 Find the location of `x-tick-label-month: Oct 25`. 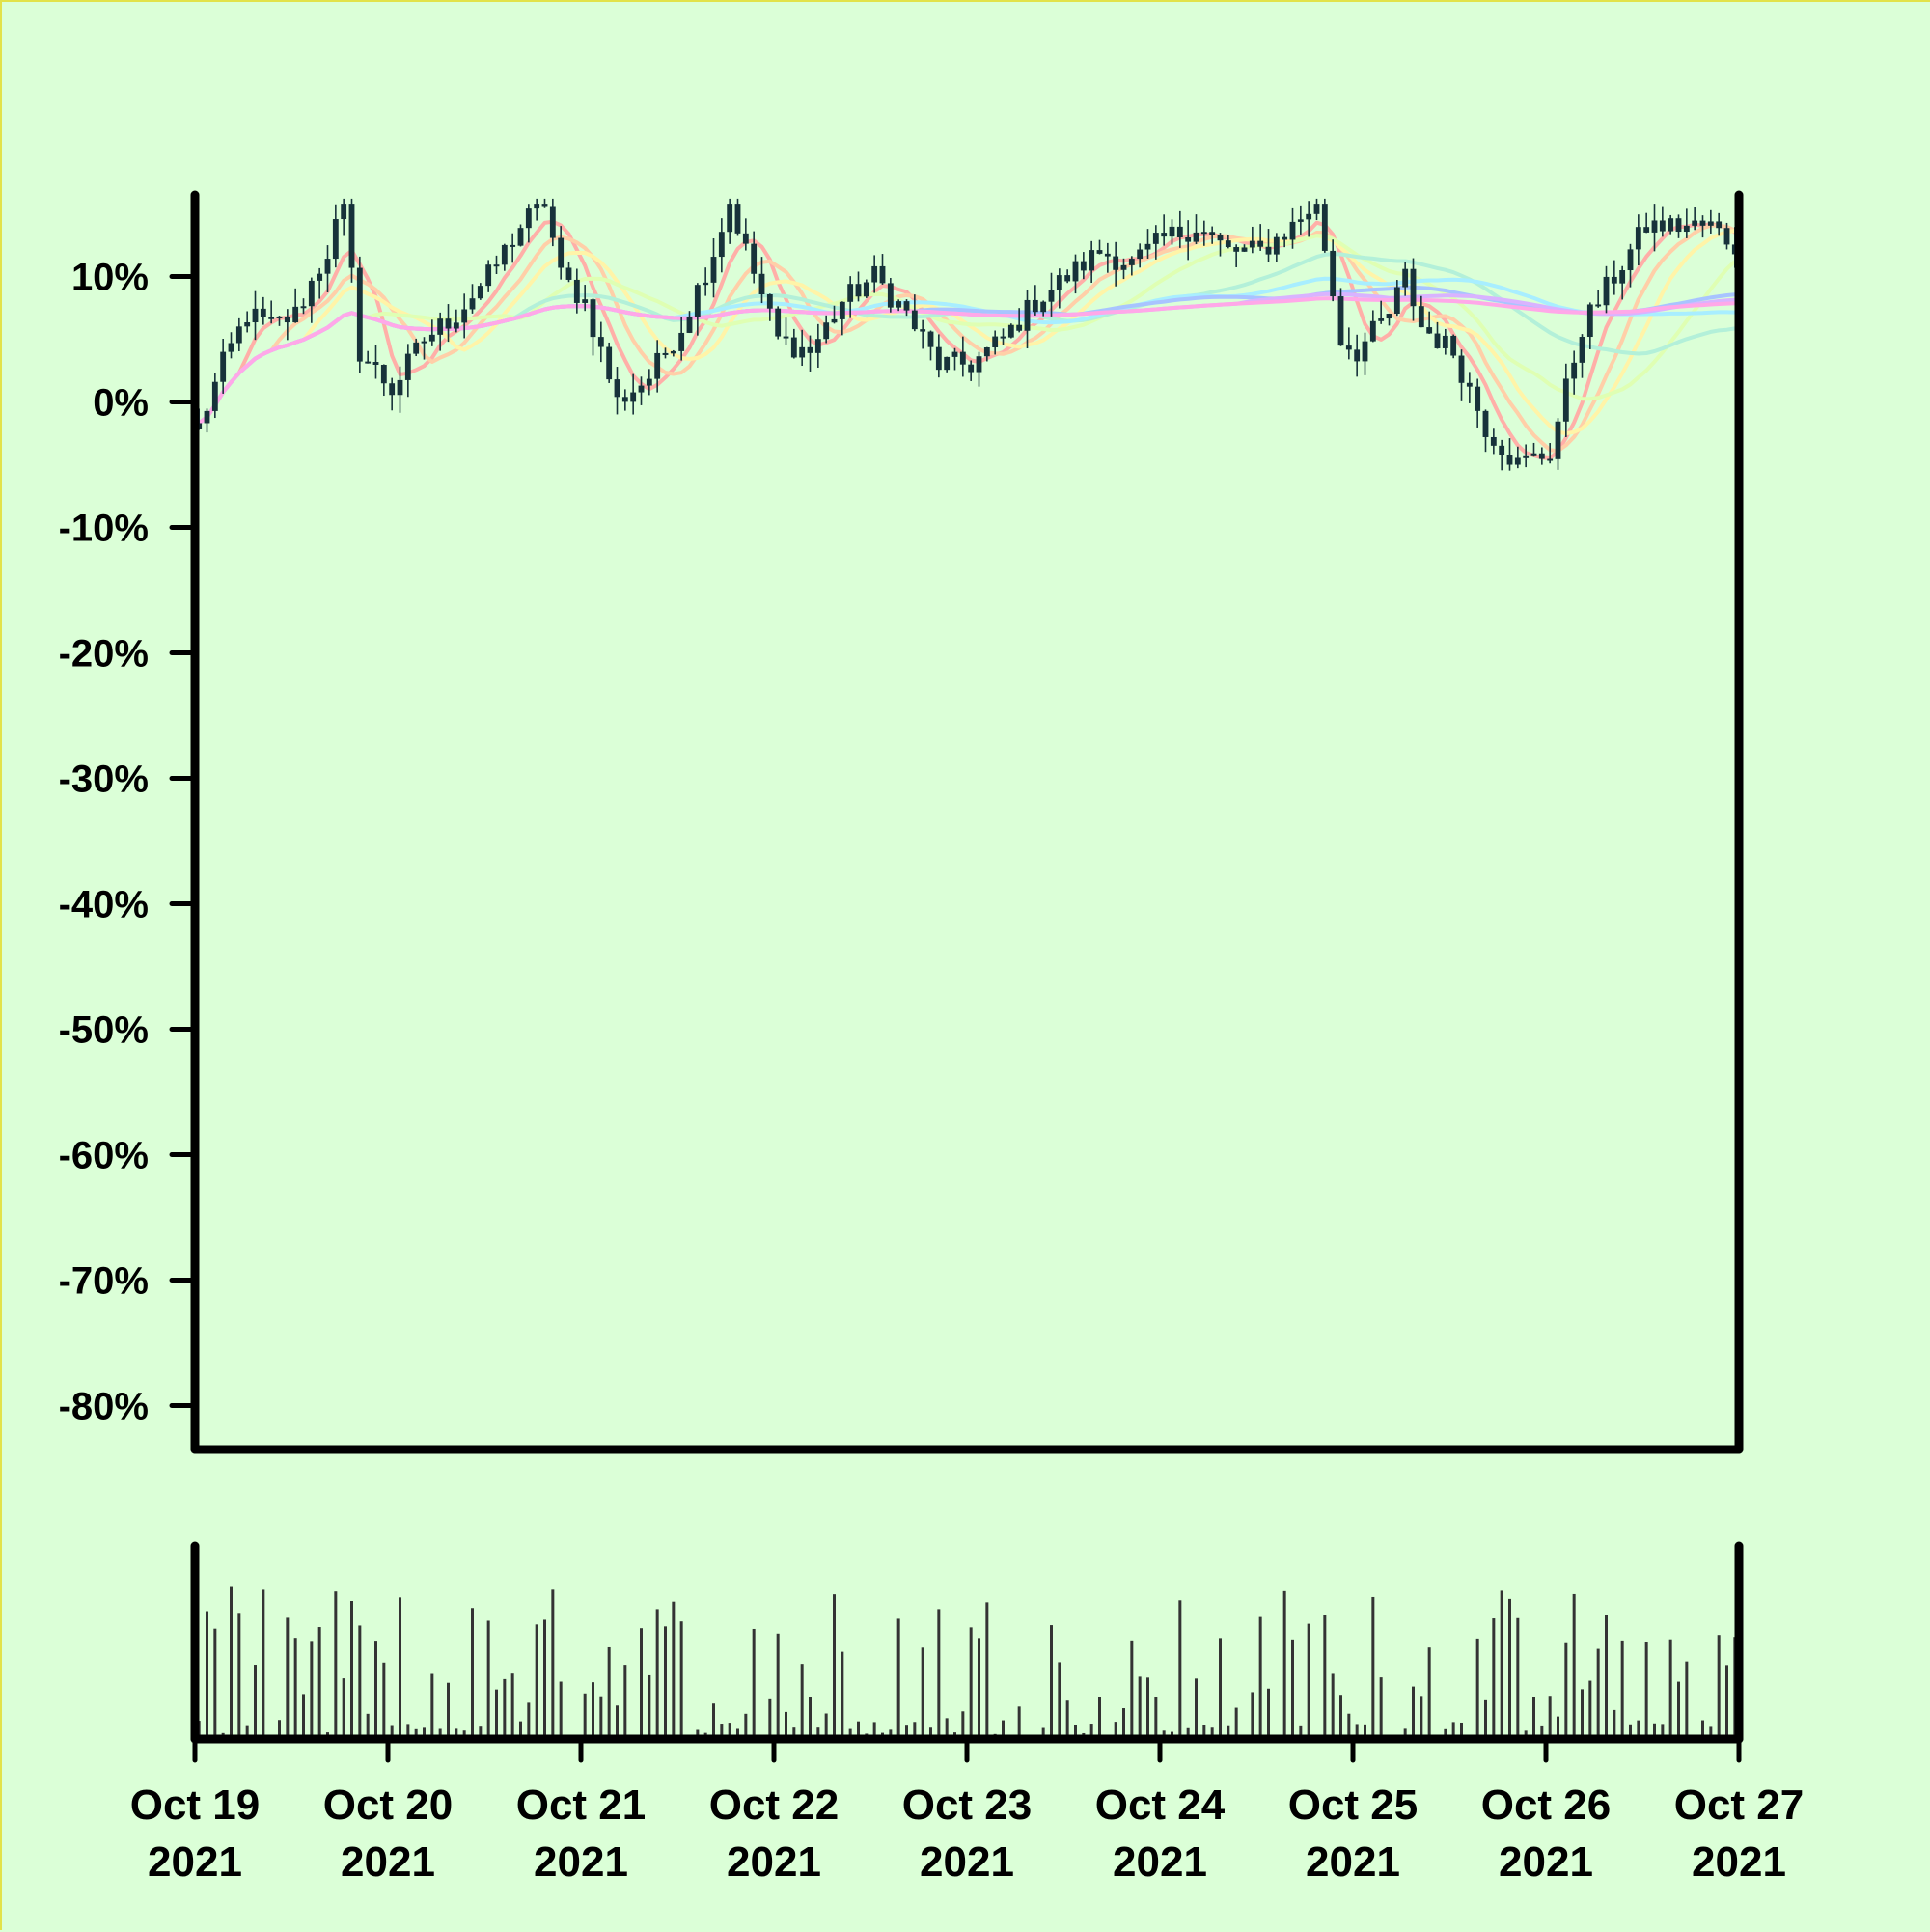

x-tick-label-month: Oct 25 is located at coordinates (1353, 1805).